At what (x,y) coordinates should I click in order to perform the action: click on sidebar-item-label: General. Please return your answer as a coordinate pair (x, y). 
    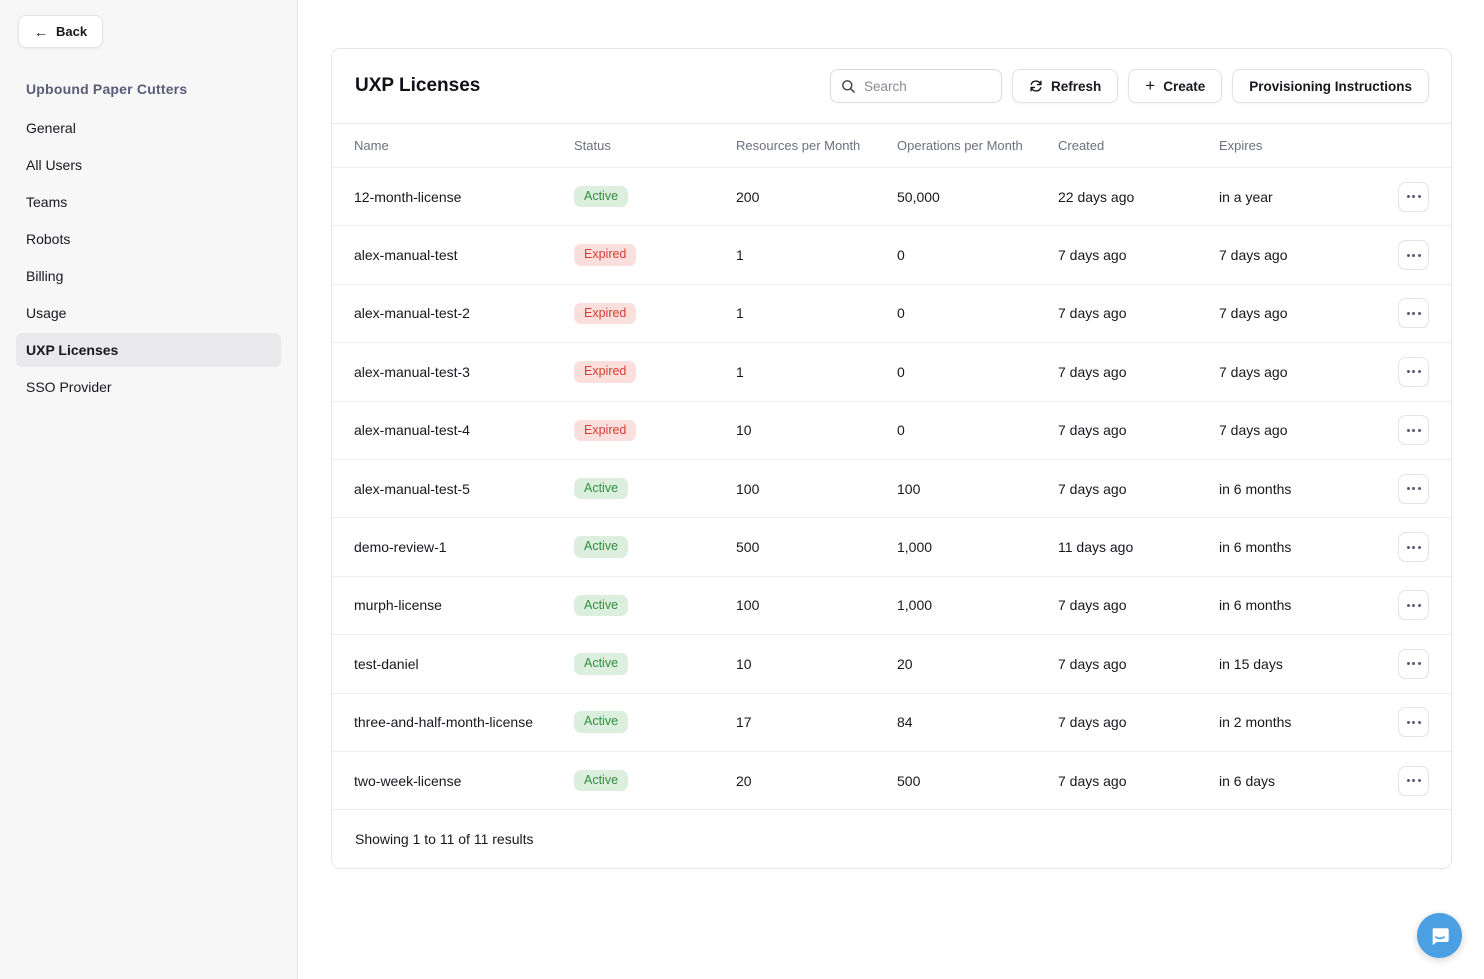
    Looking at the image, I should click on (51, 128).